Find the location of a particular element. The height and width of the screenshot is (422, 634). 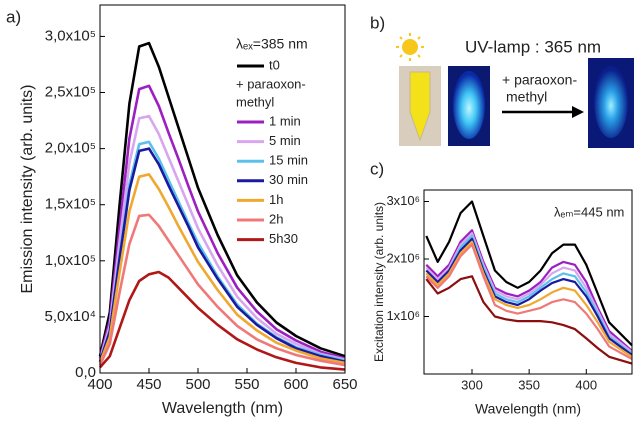

y-tick-label: 2,5x10⁵ is located at coordinates (70, 91).